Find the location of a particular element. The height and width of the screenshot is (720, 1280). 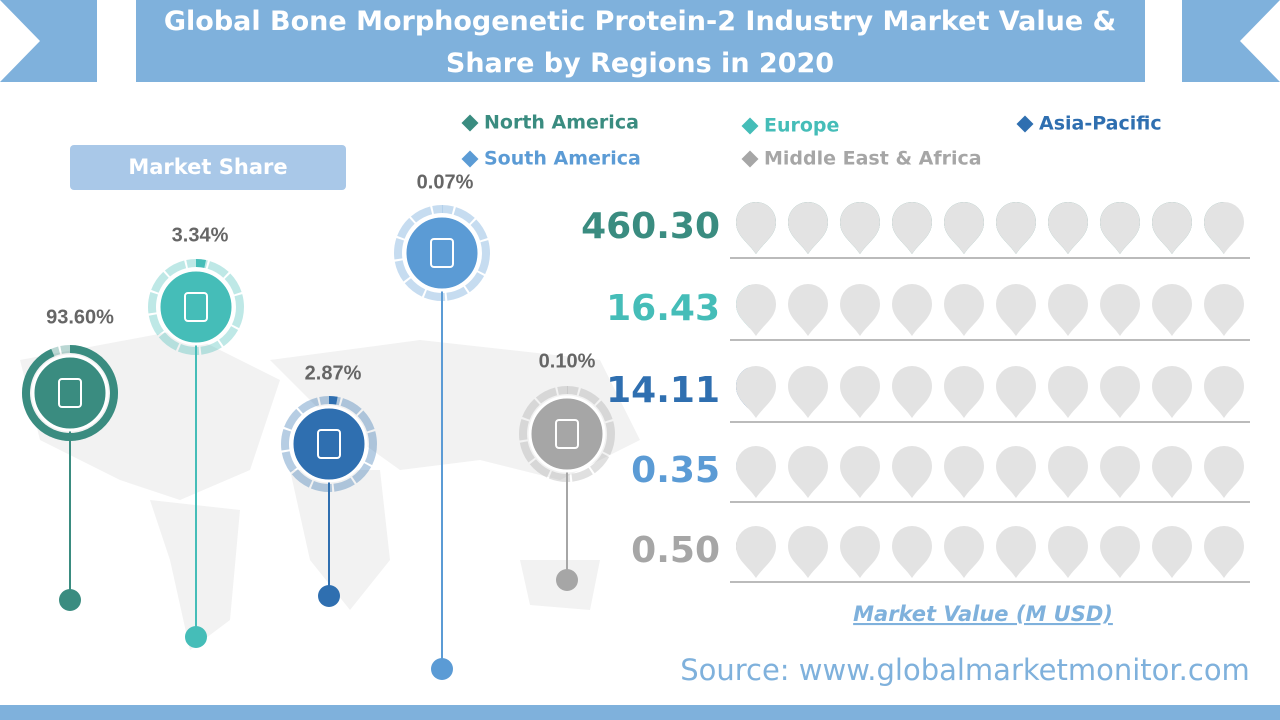

share-label: 0.07% is located at coordinates (445, 182).